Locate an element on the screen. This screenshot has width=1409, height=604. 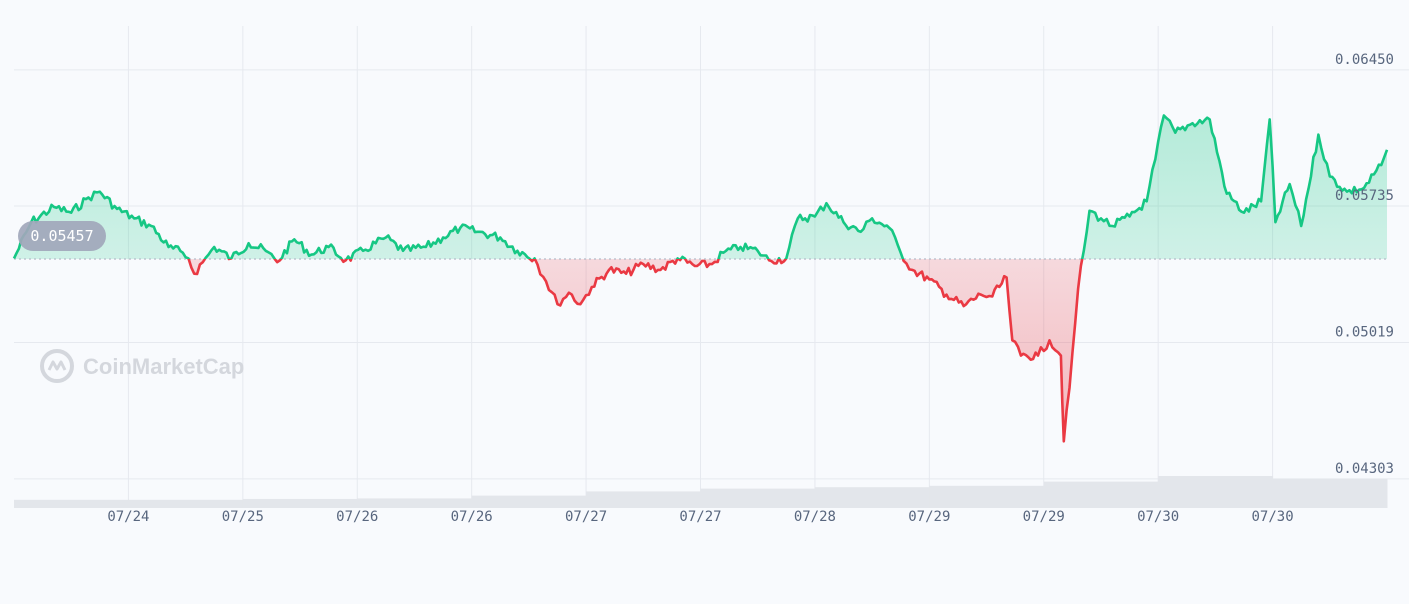
y-tick-label: 0.06450 is located at coordinates (1364, 60).